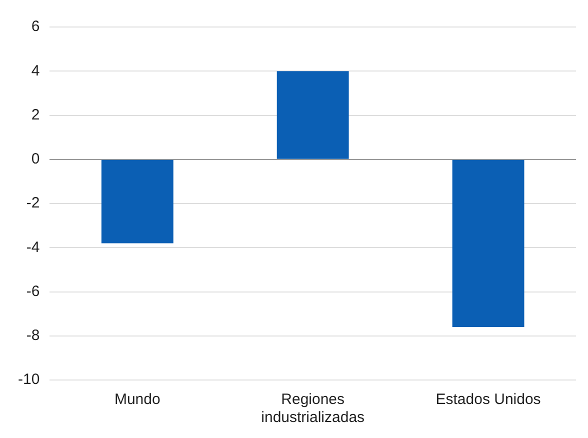 The image size is (588, 438). Describe the element at coordinates (33, 247) in the screenshot. I see `y-tick-label: -4` at that location.